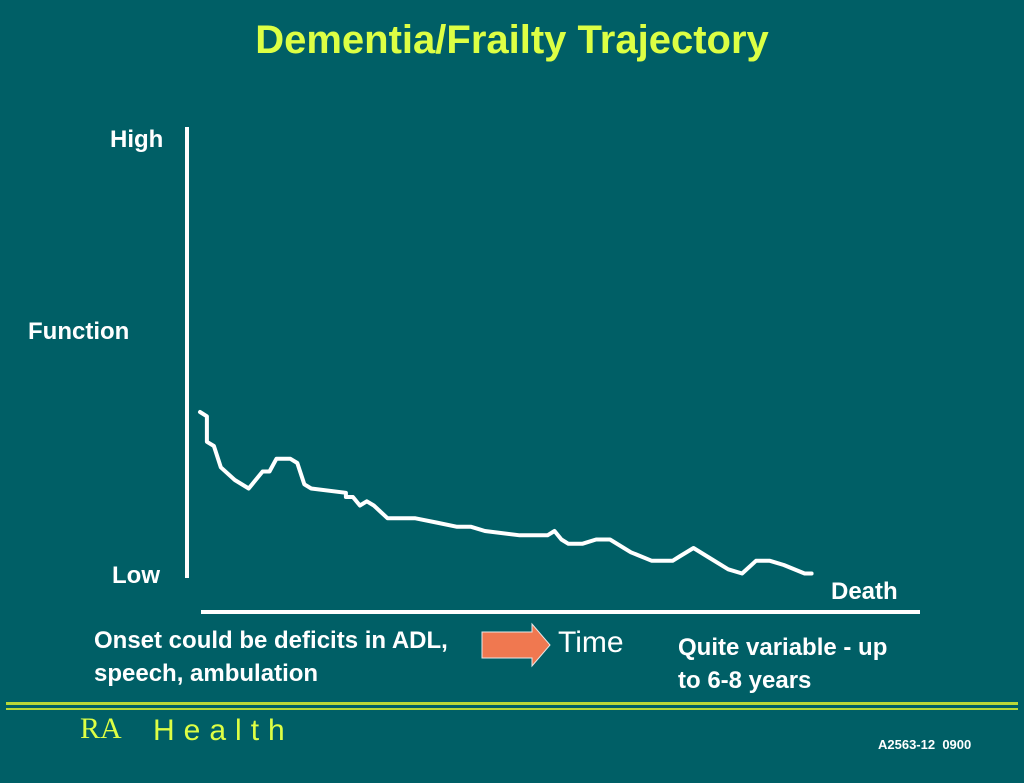 The image size is (1024, 783). I want to click on slide-title: Dementia/Frailty Trajectory, so click(512, 40).